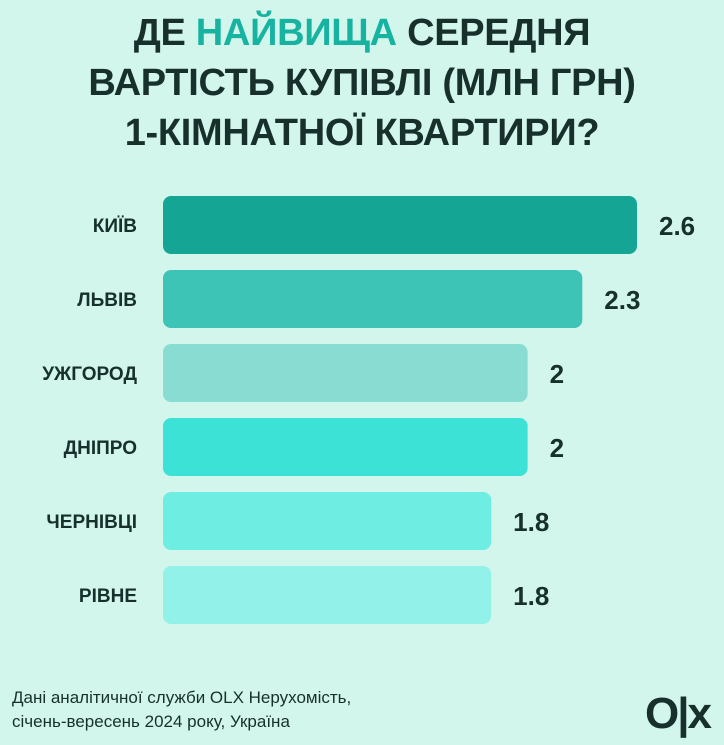 The width and height of the screenshot is (724, 745). I want to click on source-line-1: Дані аналітичної служби OLX Нерухомість,, so click(182, 697).